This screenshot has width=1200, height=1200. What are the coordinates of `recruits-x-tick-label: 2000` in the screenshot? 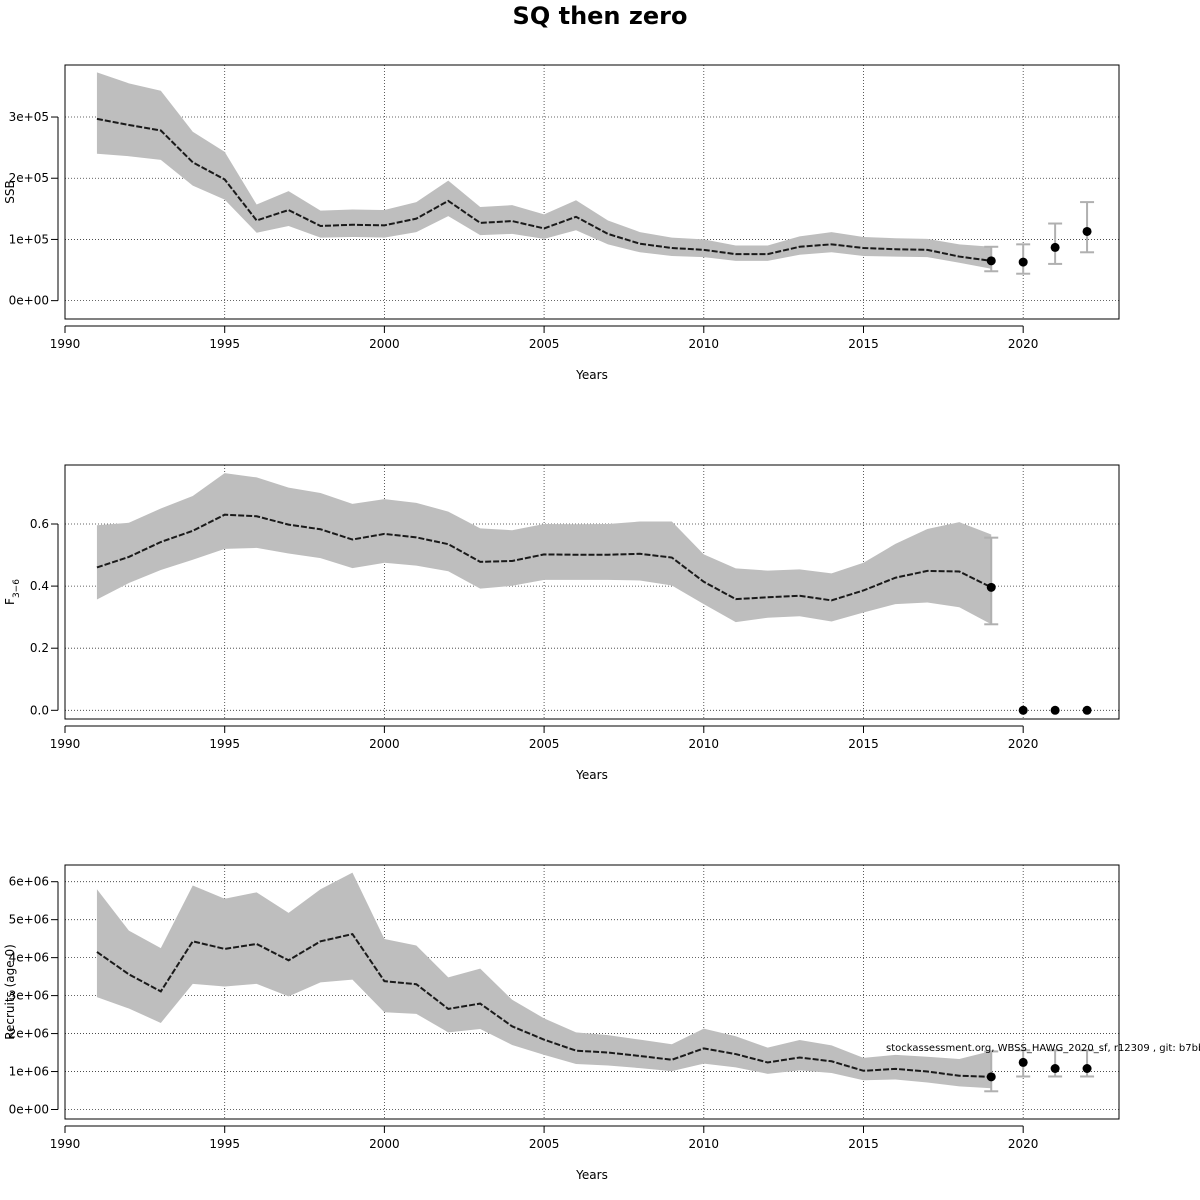 It's located at (384, 1144).